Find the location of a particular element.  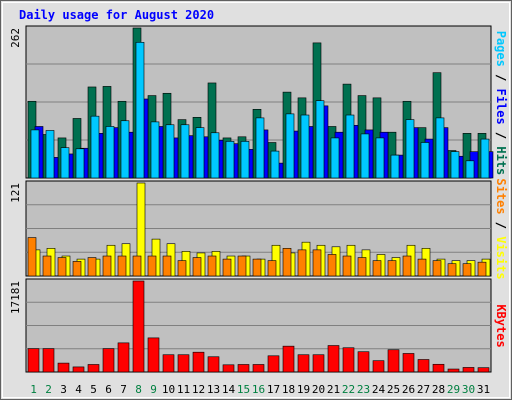

x-tick-label-16: 16 is located at coordinates (258, 389).